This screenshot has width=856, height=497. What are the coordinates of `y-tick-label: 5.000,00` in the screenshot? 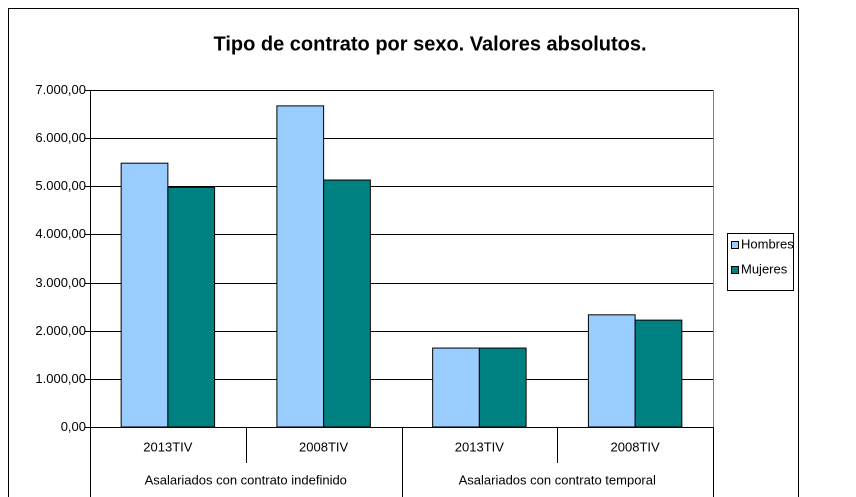 It's located at (60, 185).